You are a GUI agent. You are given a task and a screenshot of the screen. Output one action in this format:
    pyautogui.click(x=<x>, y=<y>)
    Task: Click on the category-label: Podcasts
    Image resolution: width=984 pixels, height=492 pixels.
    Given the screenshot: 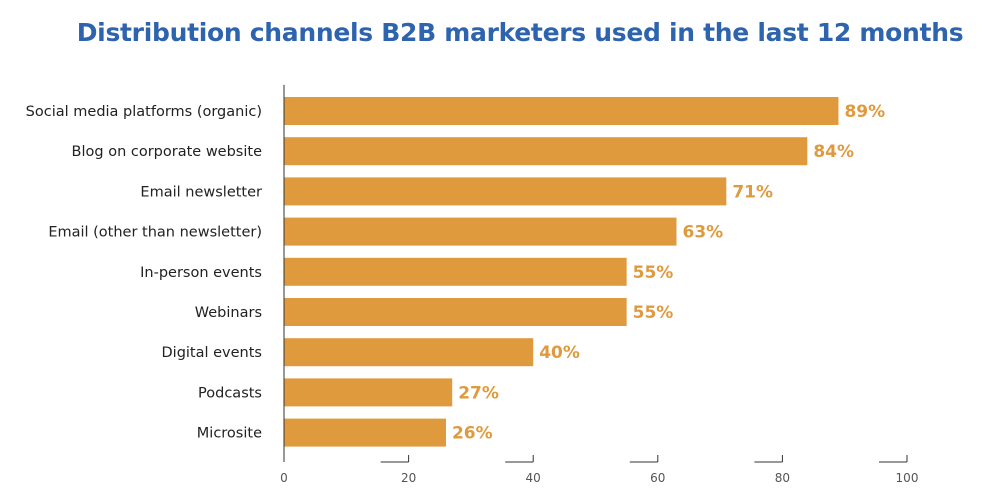 What is the action you would take?
    pyautogui.click(x=230, y=393)
    